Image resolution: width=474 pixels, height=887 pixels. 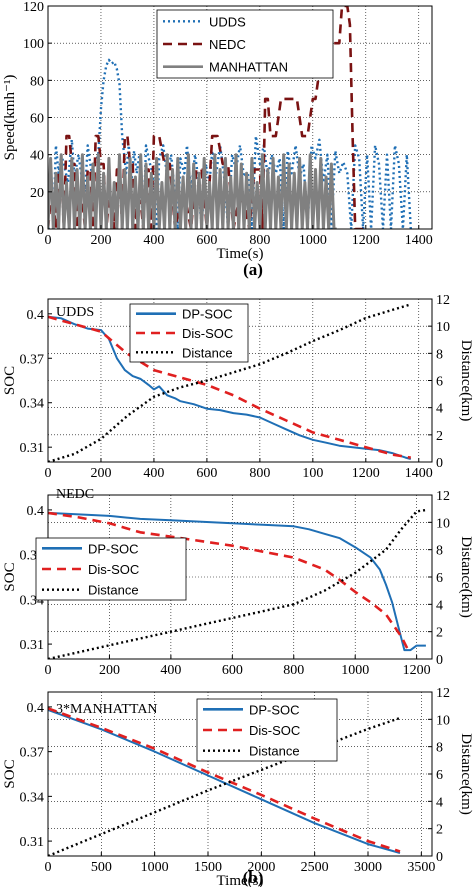 I want to click on nedc-soc-ytick-right-label: 0, so click(x=439, y=660).